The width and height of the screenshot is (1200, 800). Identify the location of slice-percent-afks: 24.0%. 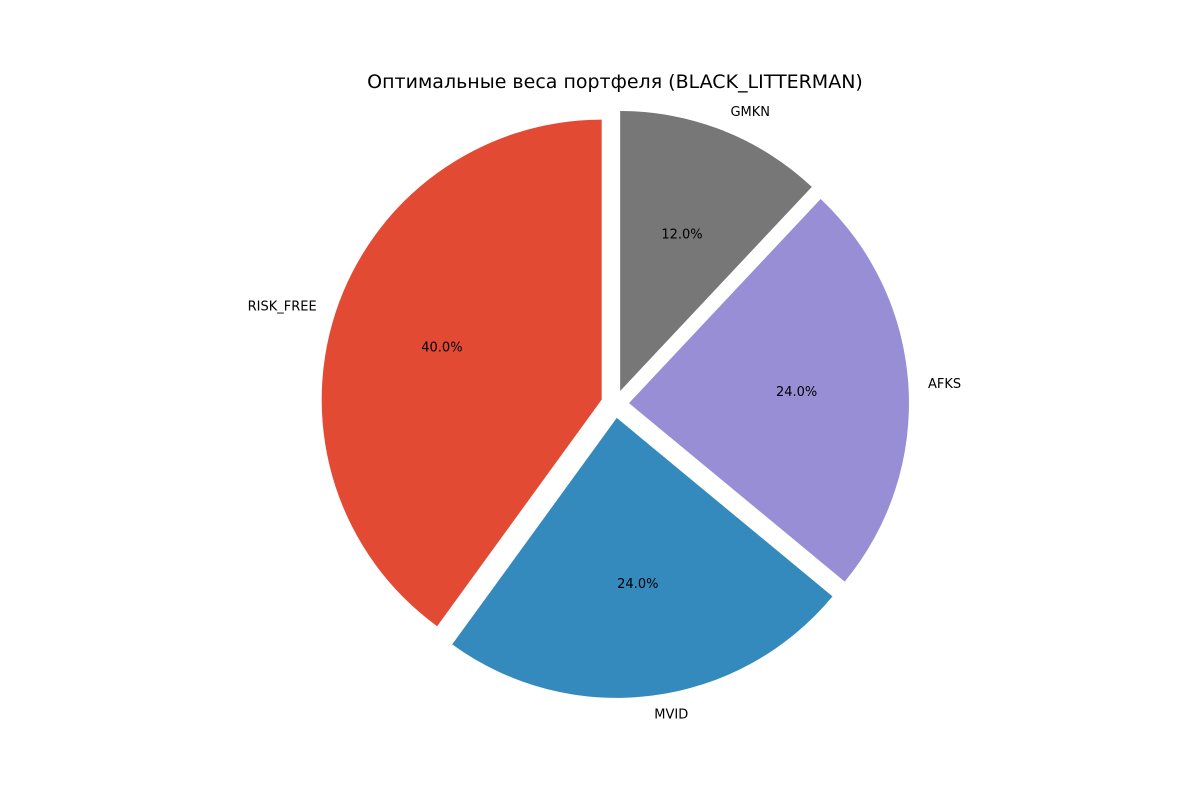
(796, 392).